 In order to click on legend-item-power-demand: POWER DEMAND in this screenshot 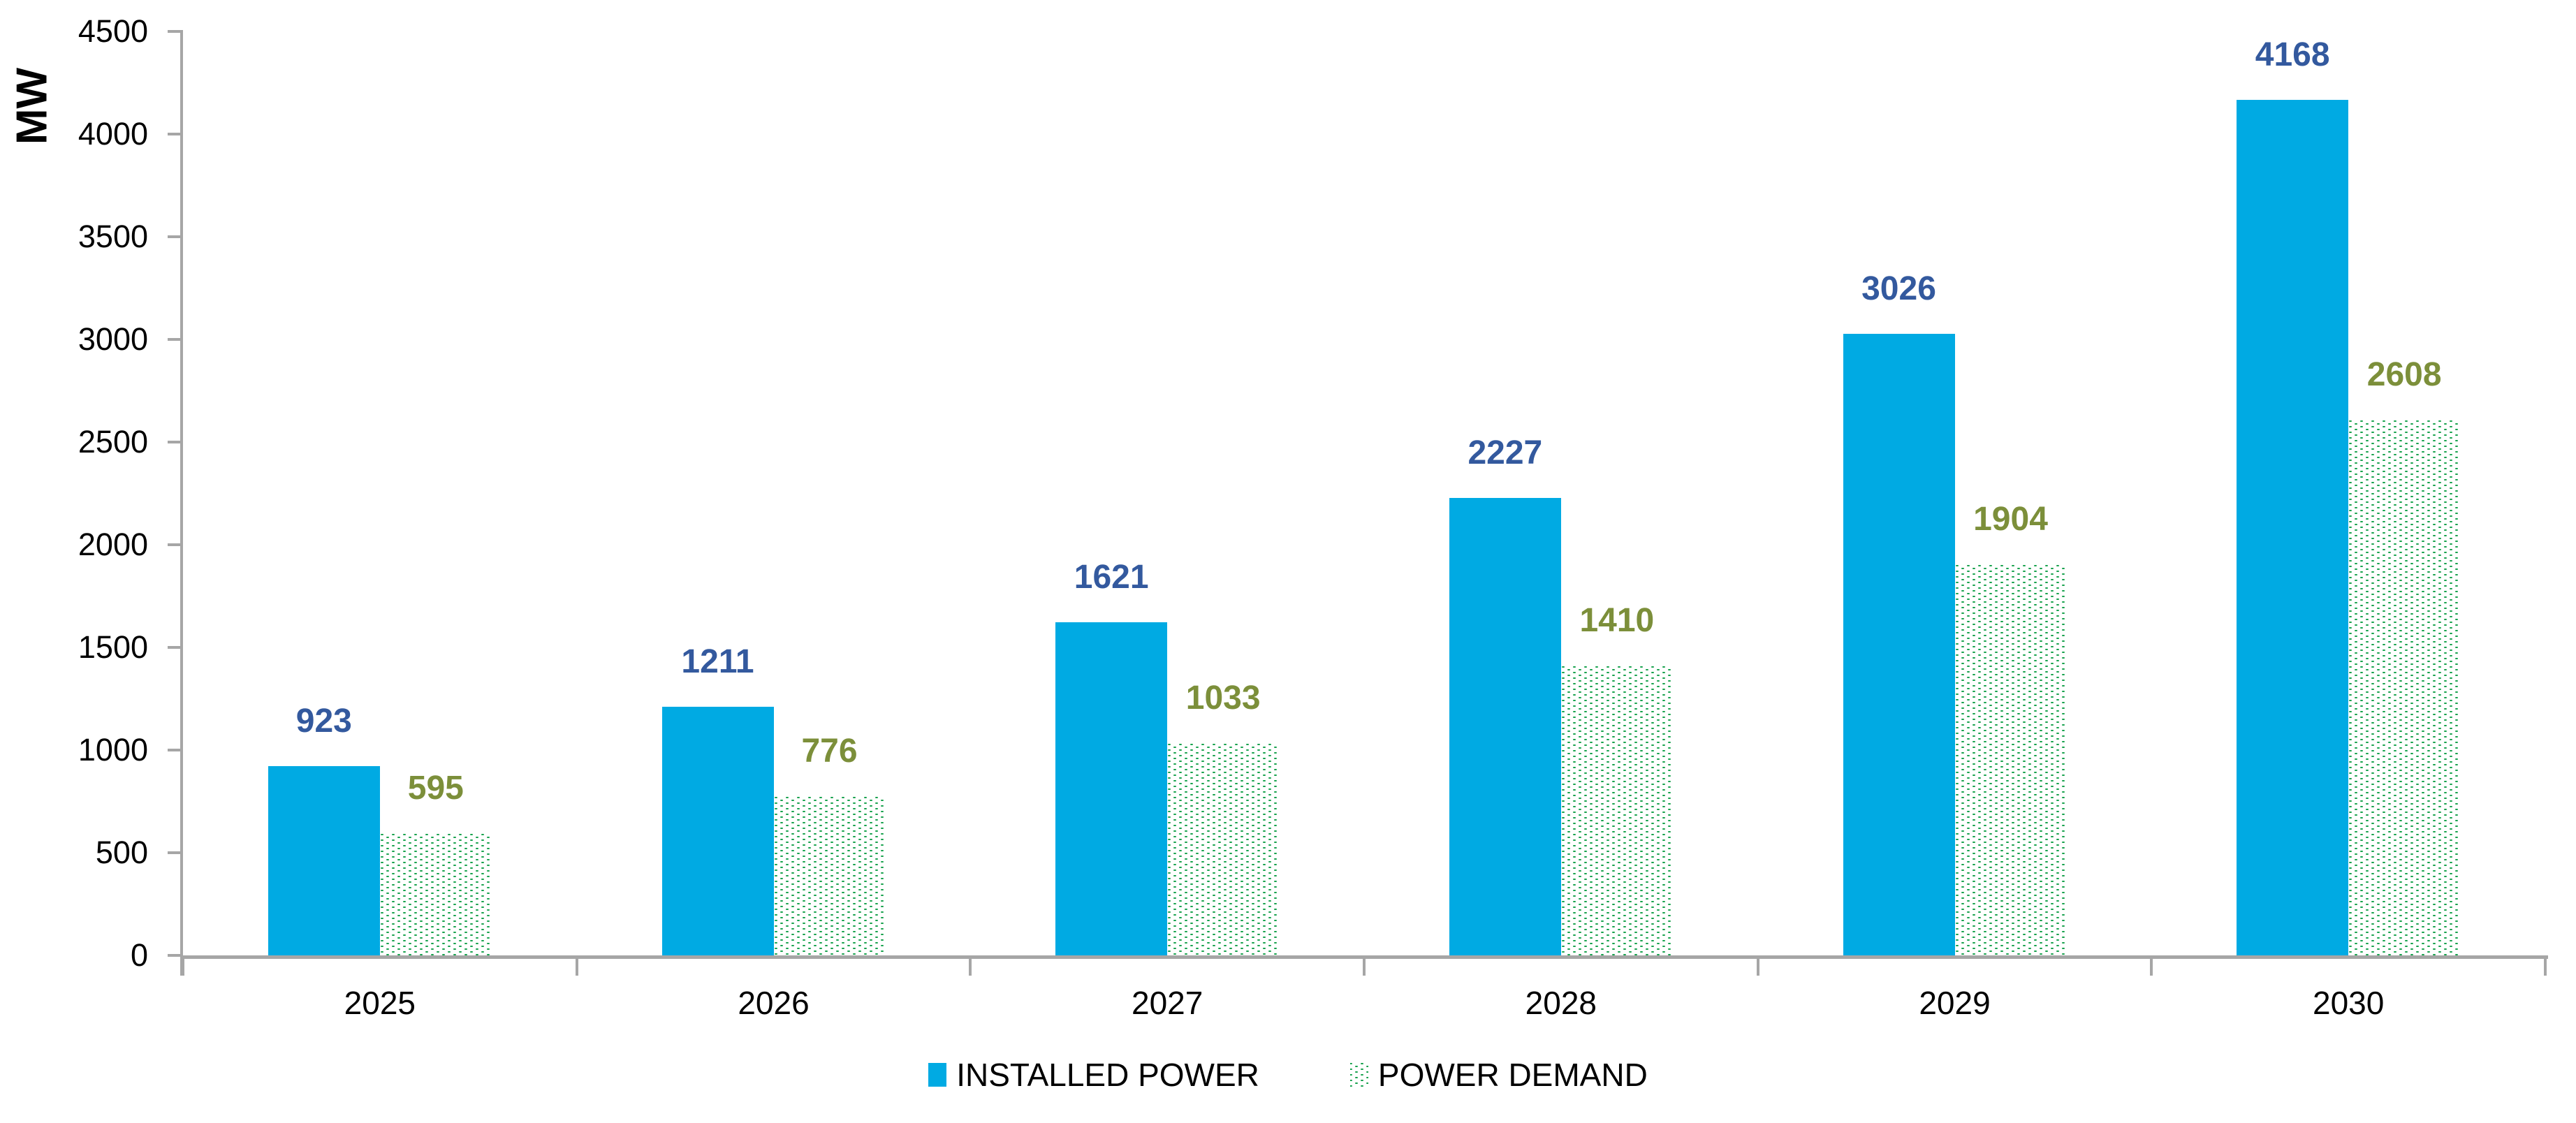, I will do `click(1498, 1075)`.